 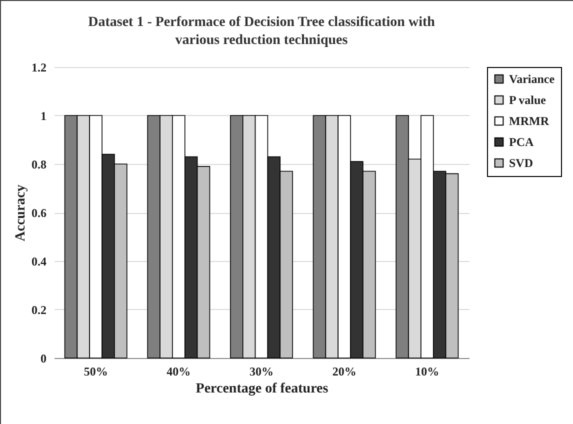 What do you see at coordinates (39, 165) in the screenshot?
I see `y-tick-label: 0.8` at bounding box center [39, 165].